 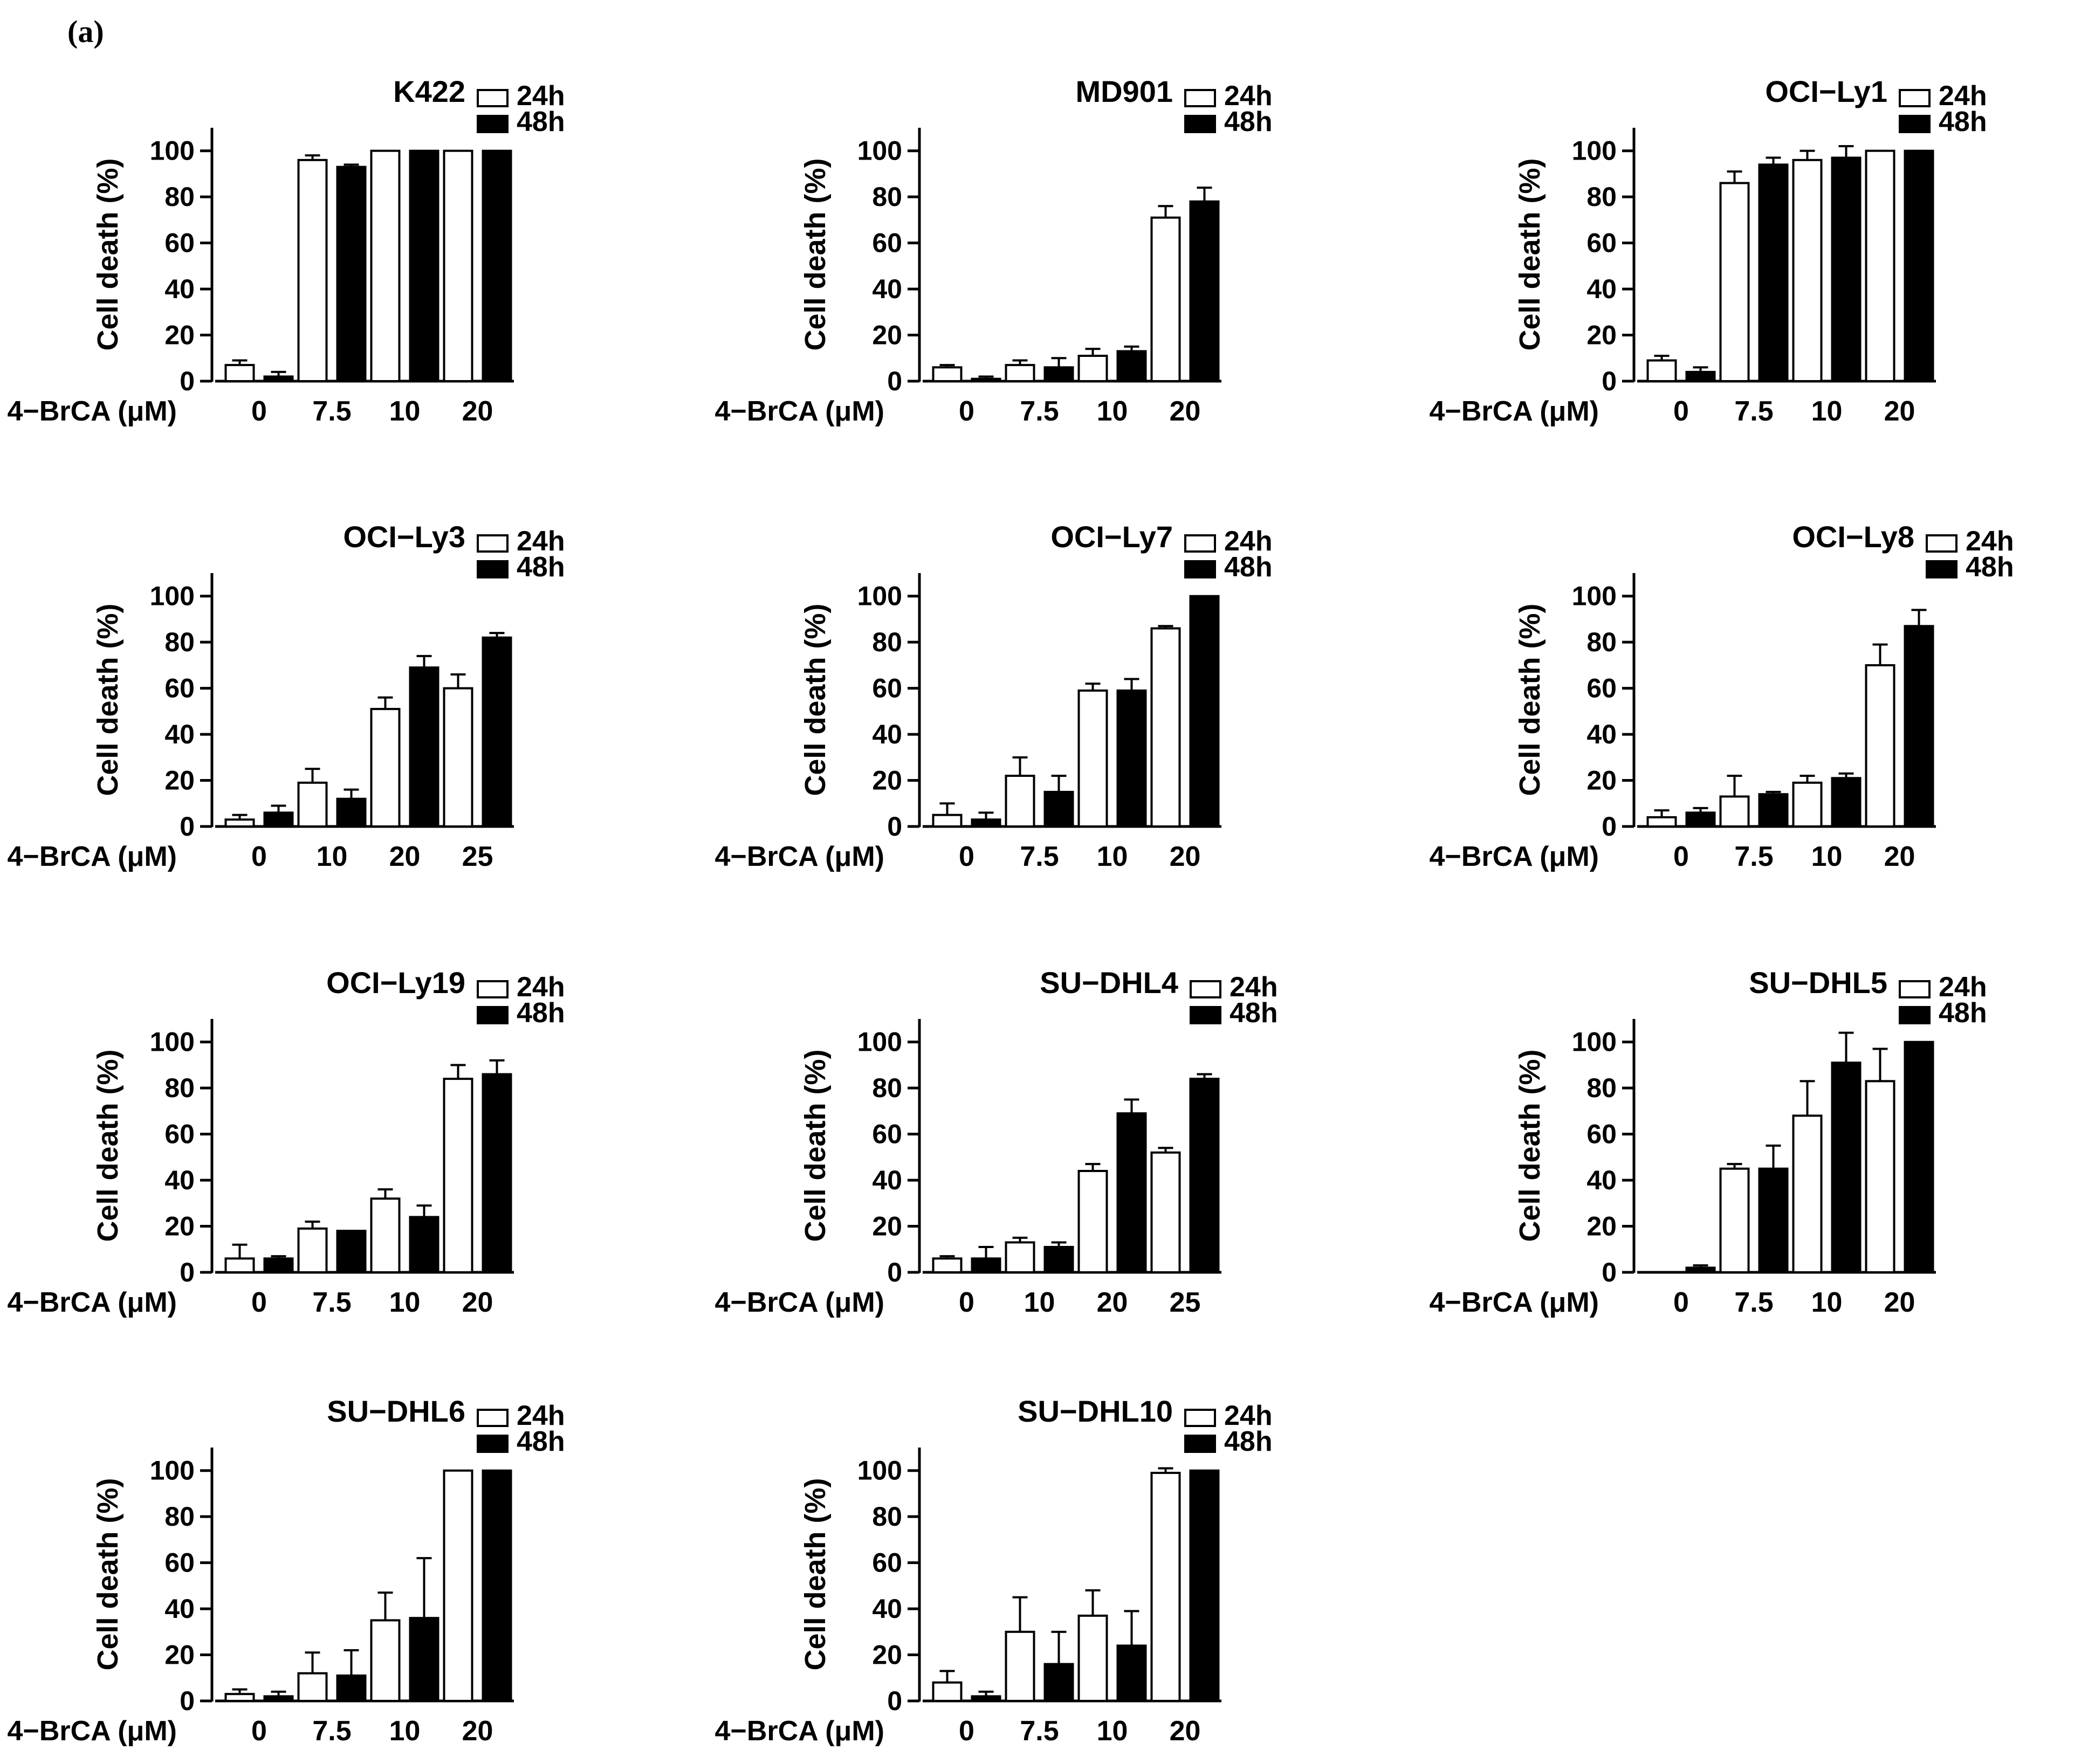 I want to click on chart-title: K422, so click(x=429, y=91).